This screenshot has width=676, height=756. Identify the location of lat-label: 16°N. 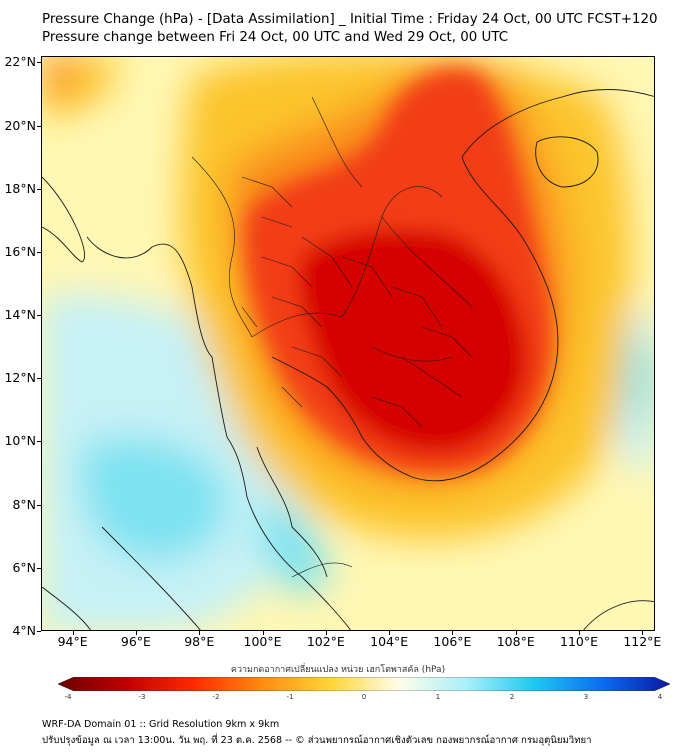
(20, 251).